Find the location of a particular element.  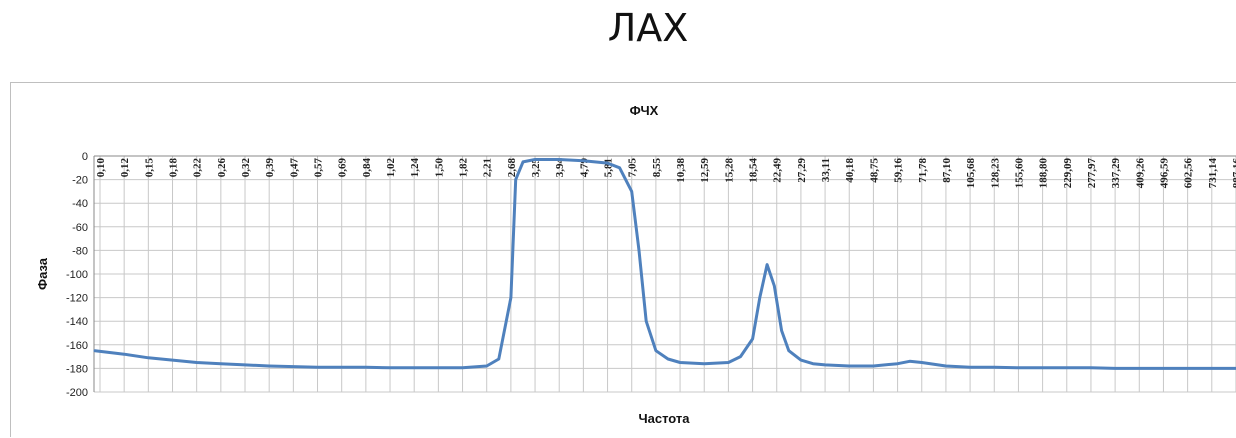

x-axis-label: Частота is located at coordinates (664, 418).